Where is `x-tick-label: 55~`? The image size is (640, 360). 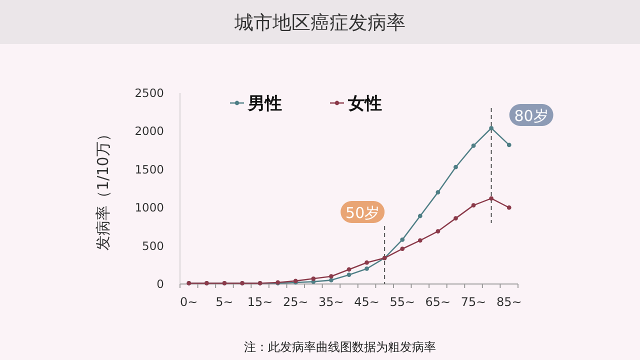
x-tick-label: 55~ is located at coordinates (403, 302).